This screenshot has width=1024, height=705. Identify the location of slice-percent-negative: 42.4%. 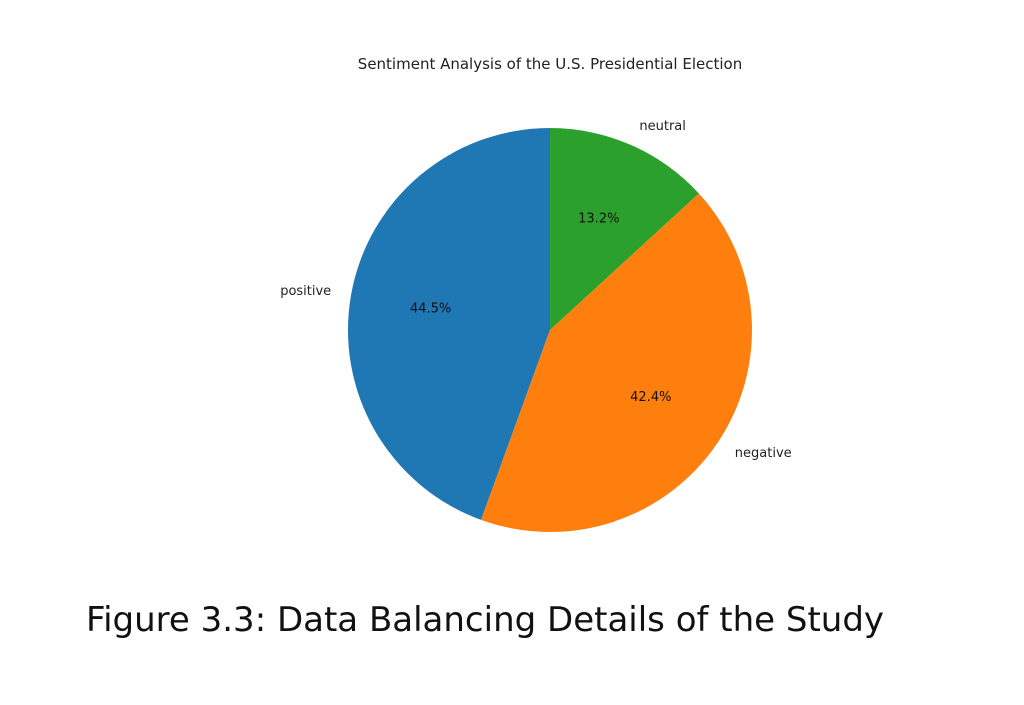
(650, 397).